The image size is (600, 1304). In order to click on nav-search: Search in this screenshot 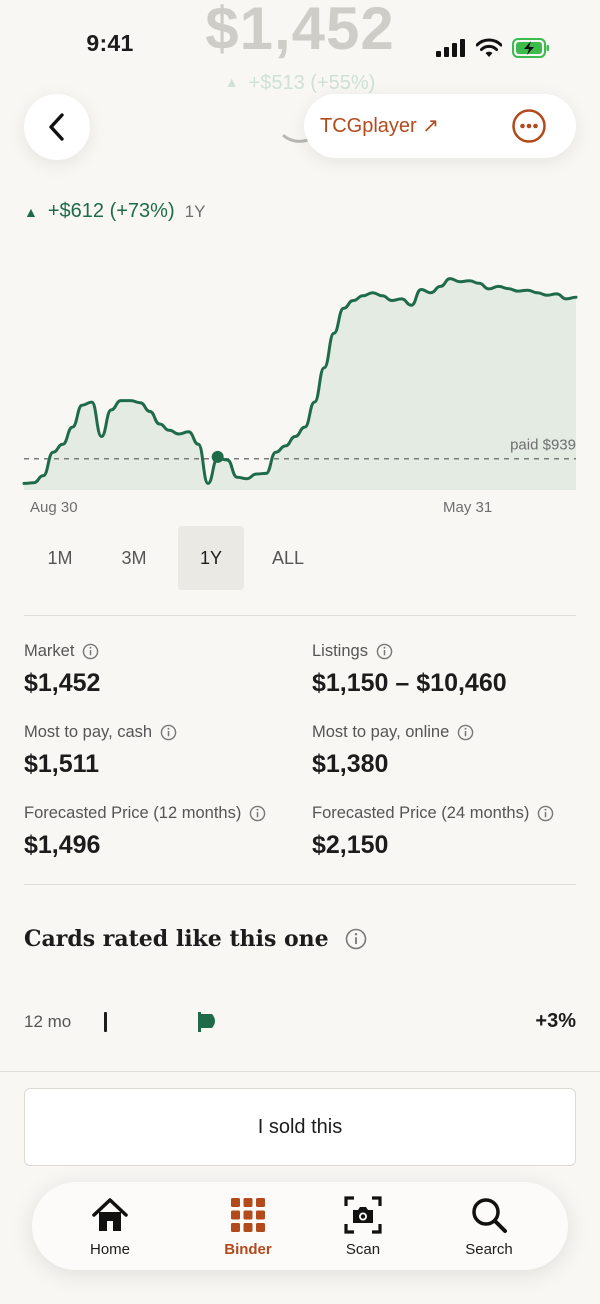, I will do `click(489, 1226)`.